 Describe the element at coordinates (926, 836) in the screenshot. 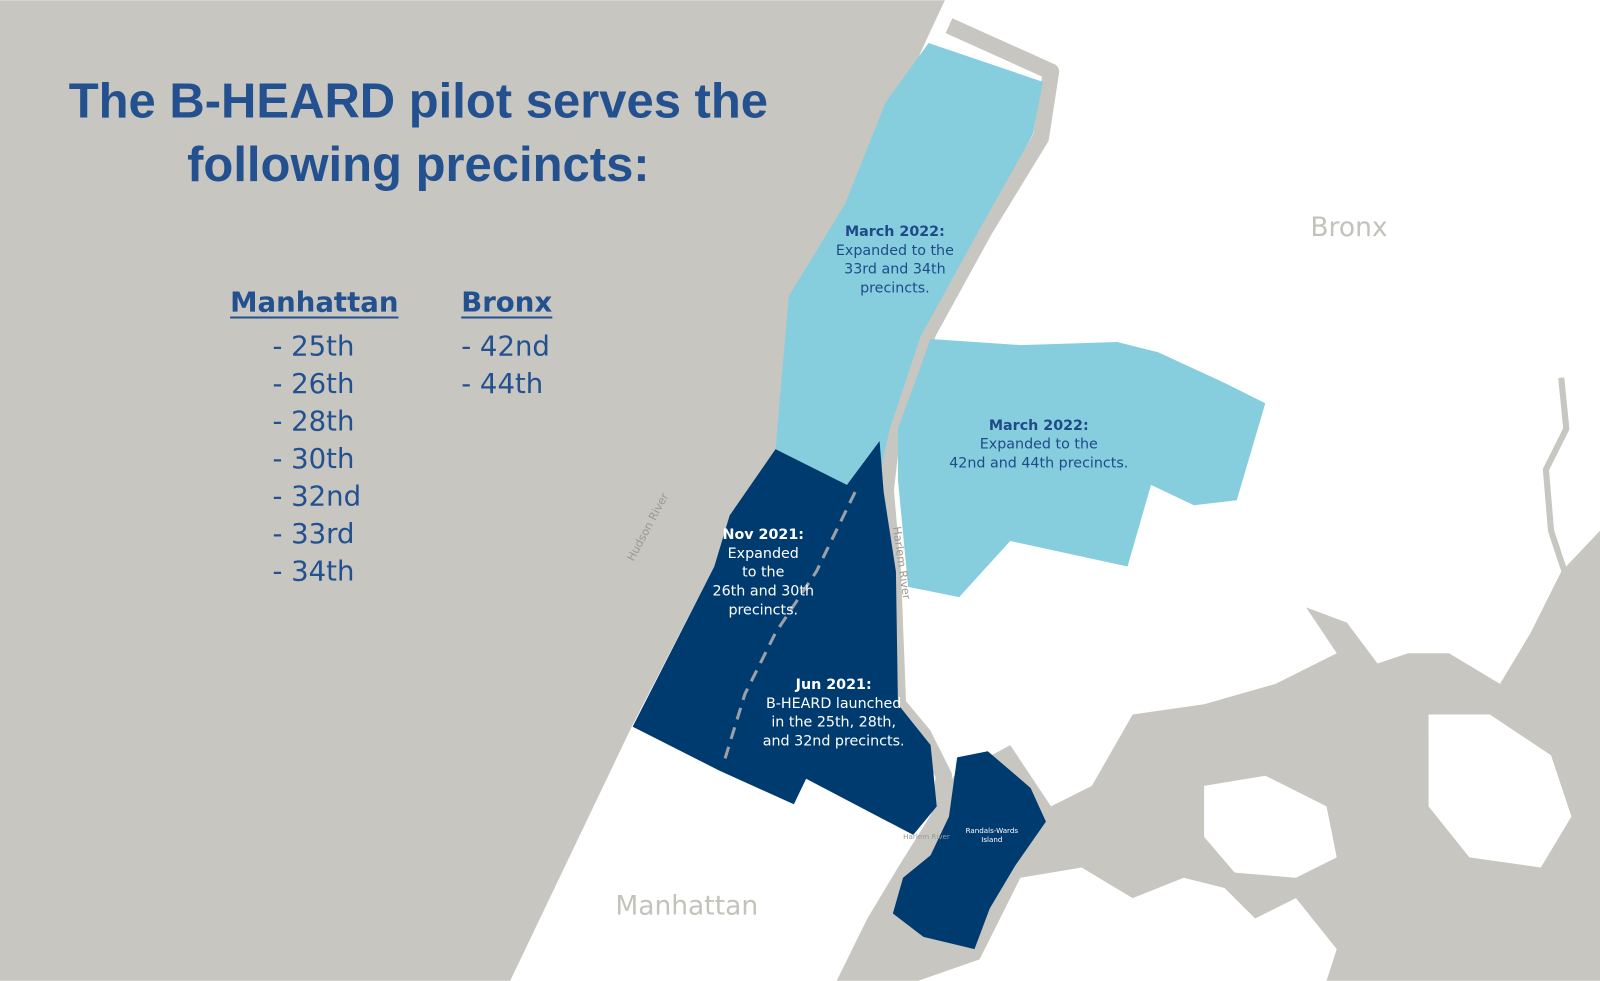

I see `place-label: Harlem River` at that location.